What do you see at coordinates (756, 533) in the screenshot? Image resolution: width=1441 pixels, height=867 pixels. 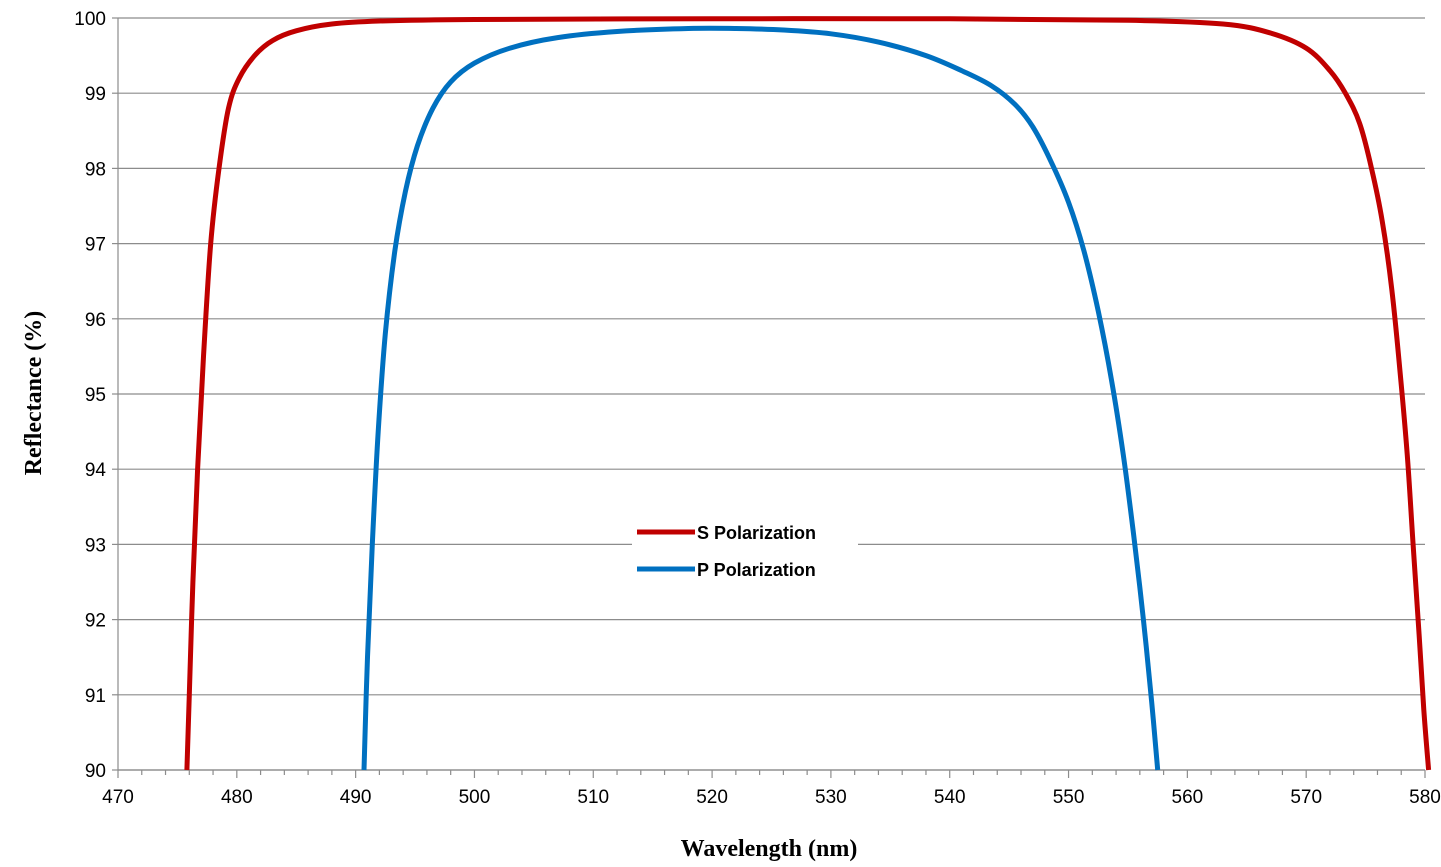 I see `legend-label: S Polarization` at bounding box center [756, 533].